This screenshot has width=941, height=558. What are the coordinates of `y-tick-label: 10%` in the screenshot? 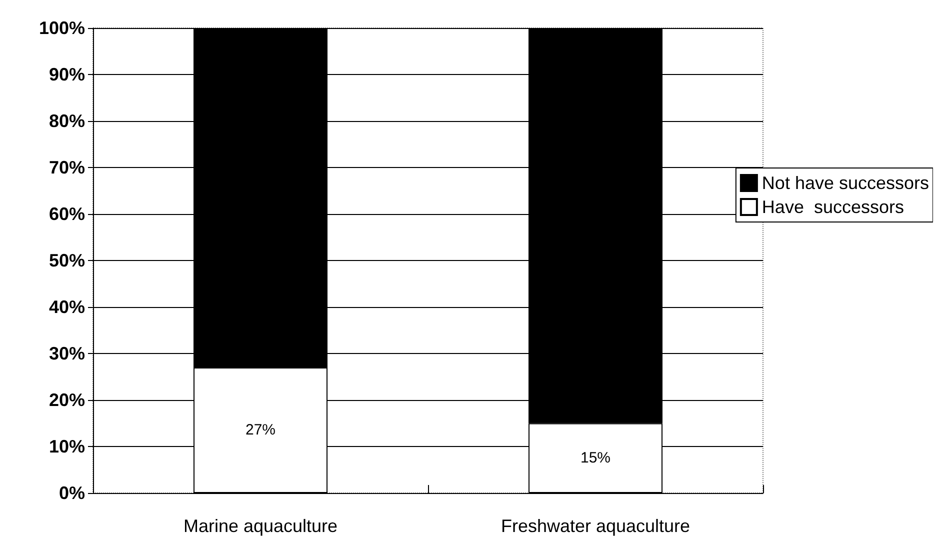 It's located at (66, 446).